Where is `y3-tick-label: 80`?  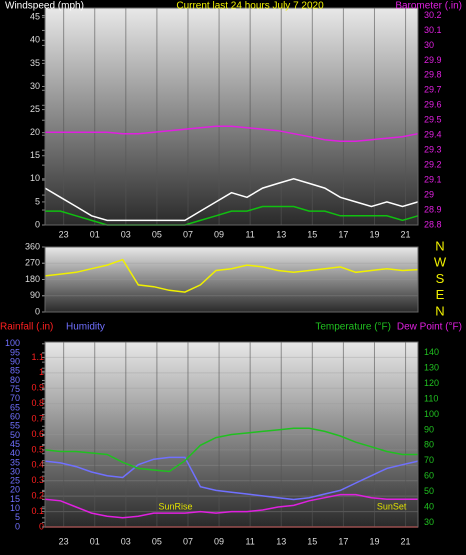 y3-tick-label: 80 is located at coordinates (15, 380).